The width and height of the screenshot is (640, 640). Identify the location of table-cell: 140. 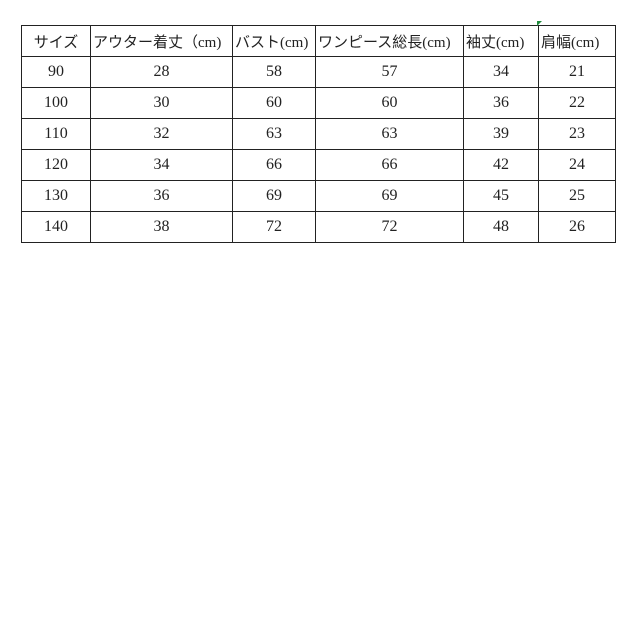
(56, 227).